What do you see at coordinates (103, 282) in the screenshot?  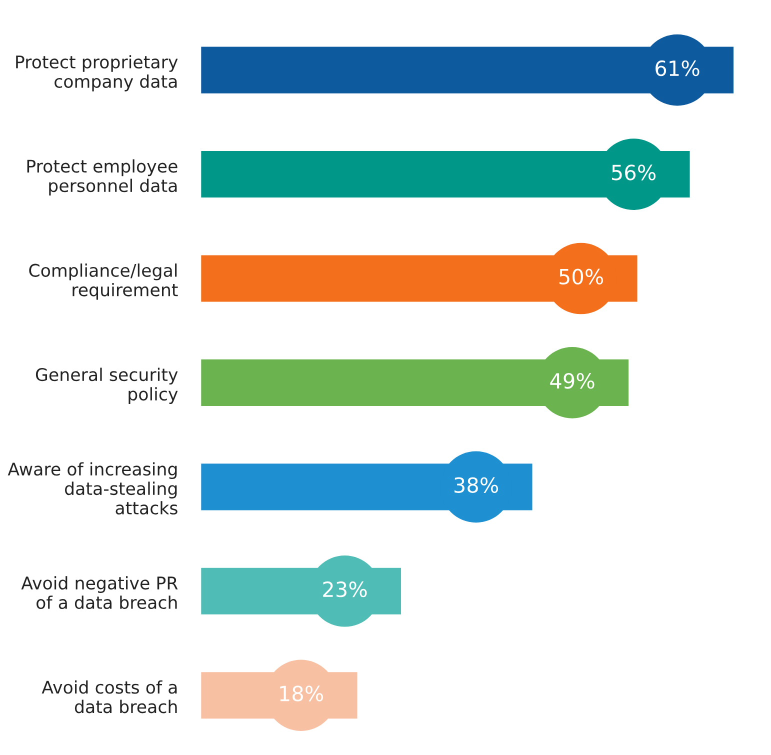 I see `y-tick-label: Compliance/legal requirement` at bounding box center [103, 282].